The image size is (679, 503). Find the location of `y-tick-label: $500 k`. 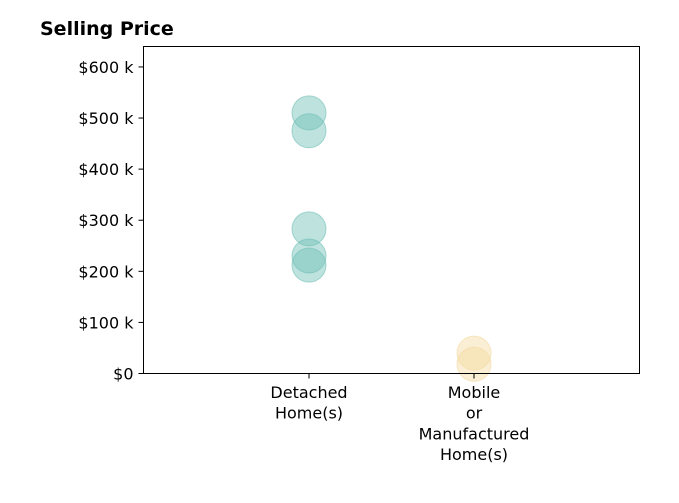

y-tick-label: $500 k is located at coordinates (106, 118).